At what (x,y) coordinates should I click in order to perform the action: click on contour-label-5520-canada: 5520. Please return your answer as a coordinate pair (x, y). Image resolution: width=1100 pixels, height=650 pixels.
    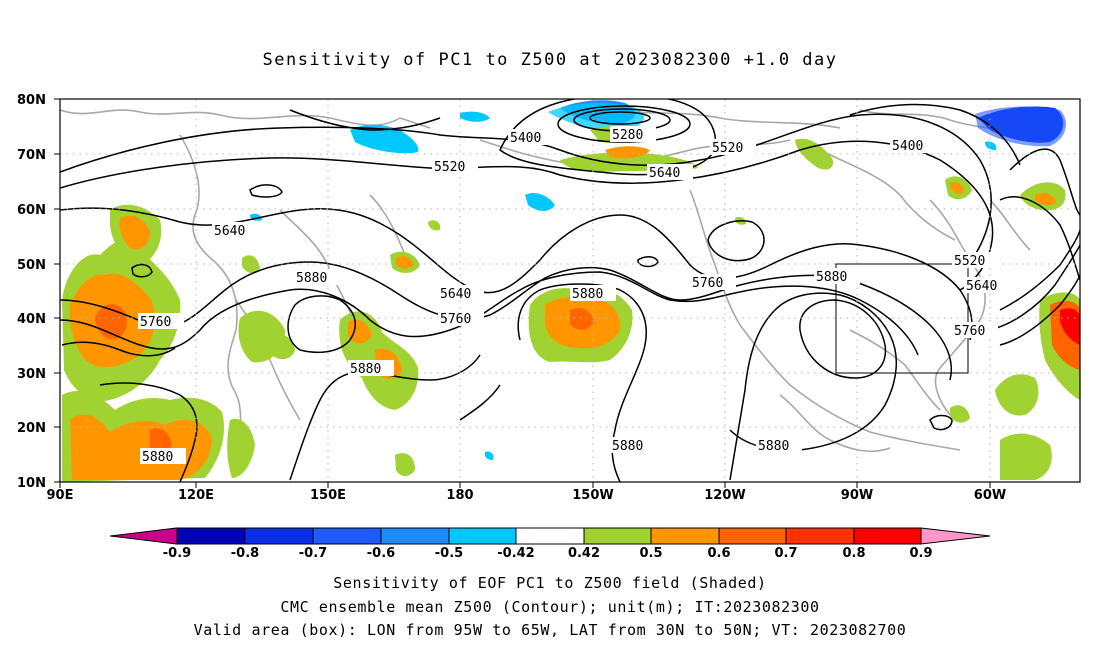
    Looking at the image, I should click on (733, 147).